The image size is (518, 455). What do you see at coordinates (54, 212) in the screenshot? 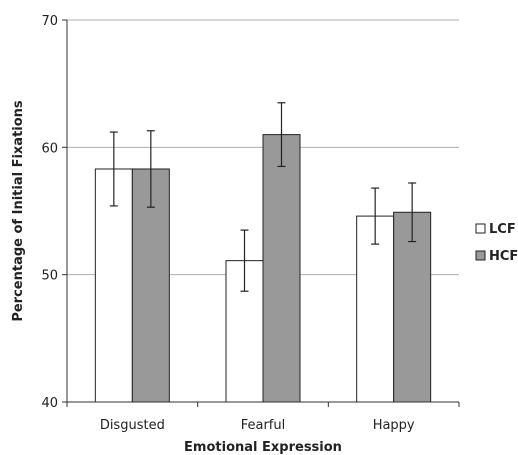
I see `y-ticks: 40 50 60 70` at bounding box center [54, 212].